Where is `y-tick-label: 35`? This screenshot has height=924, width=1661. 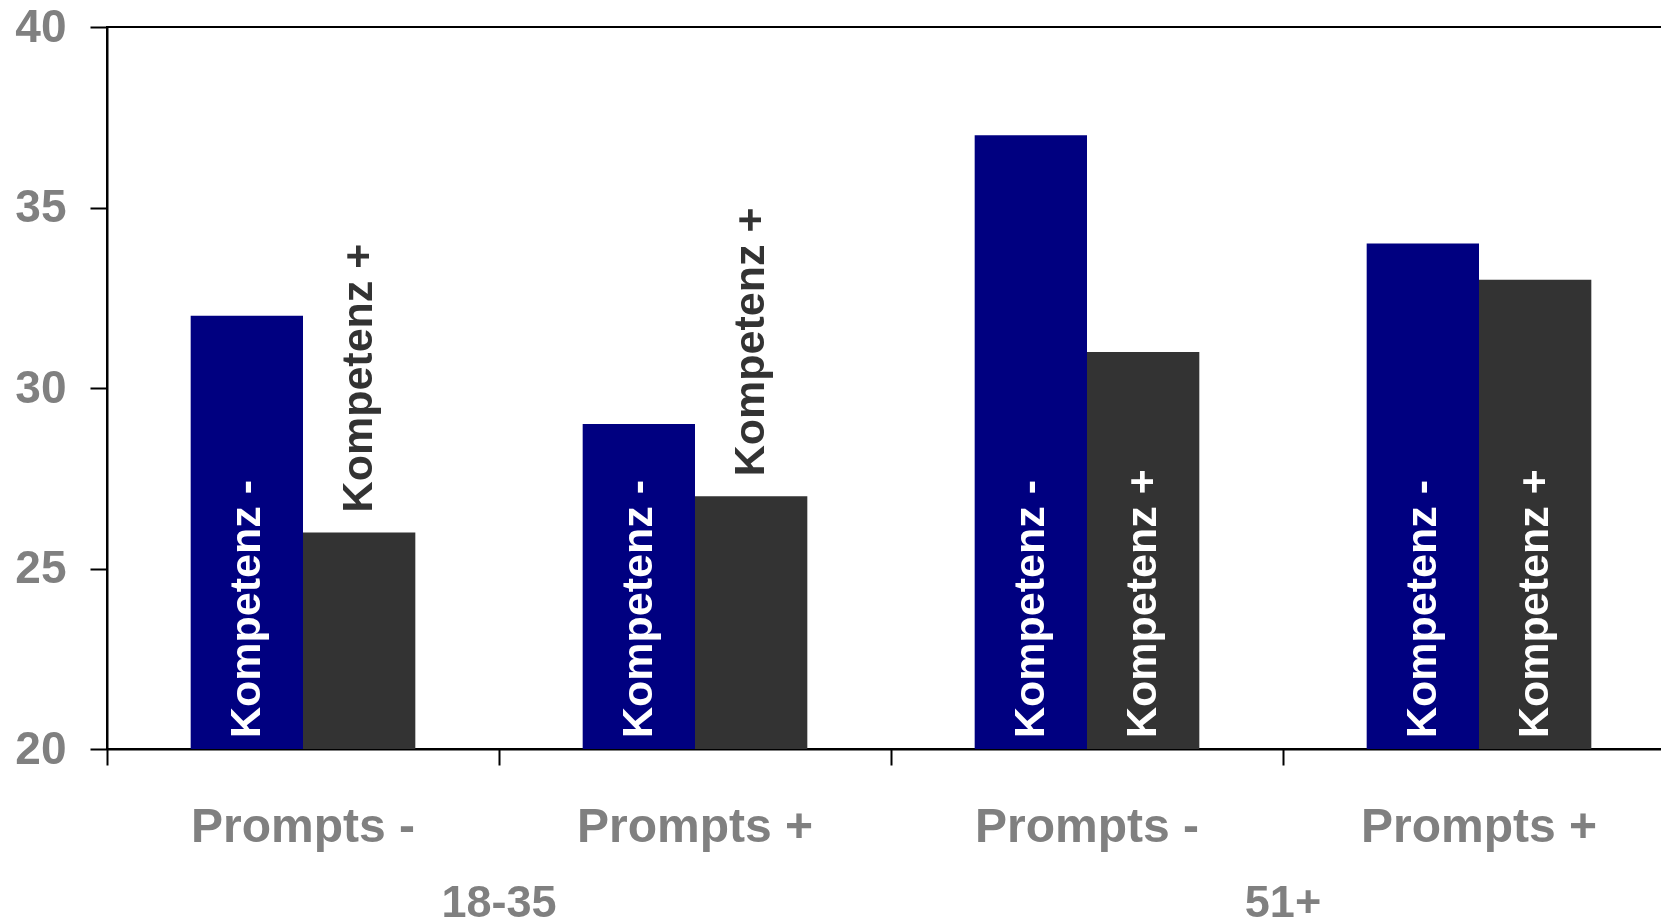 y-tick-label: 35 is located at coordinates (41, 206).